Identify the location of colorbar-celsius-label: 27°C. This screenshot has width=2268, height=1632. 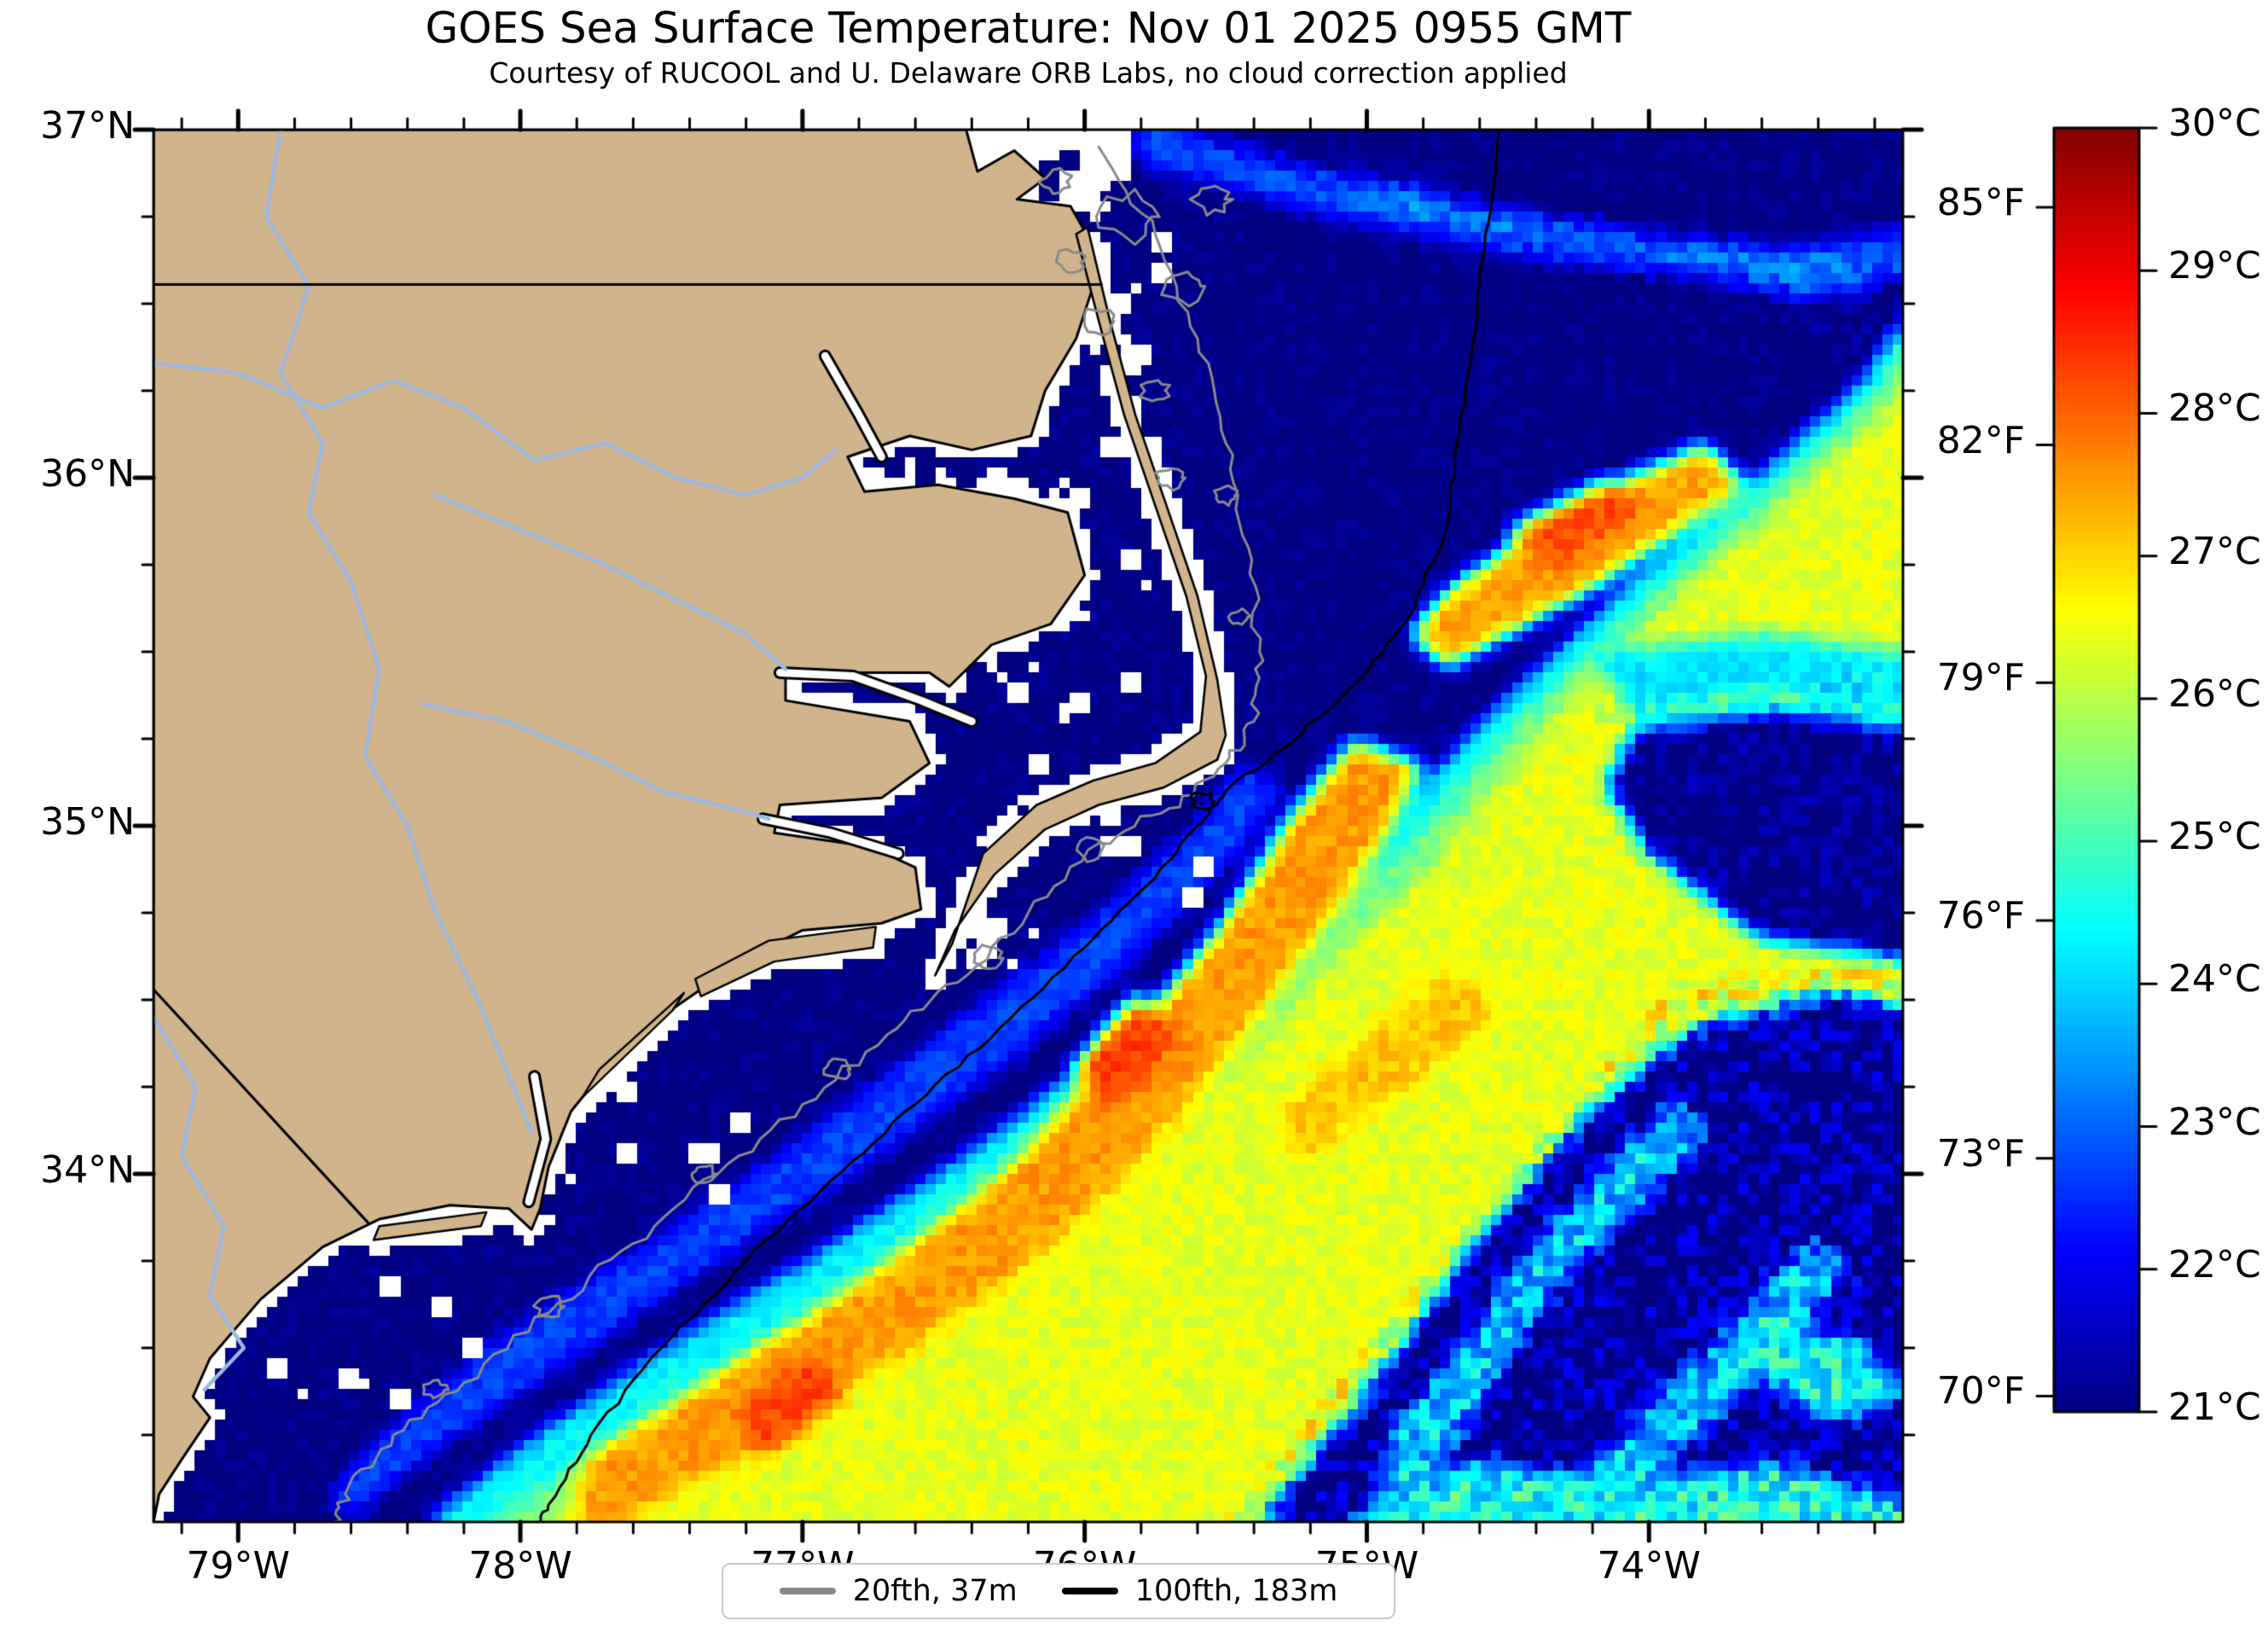
(2214, 551).